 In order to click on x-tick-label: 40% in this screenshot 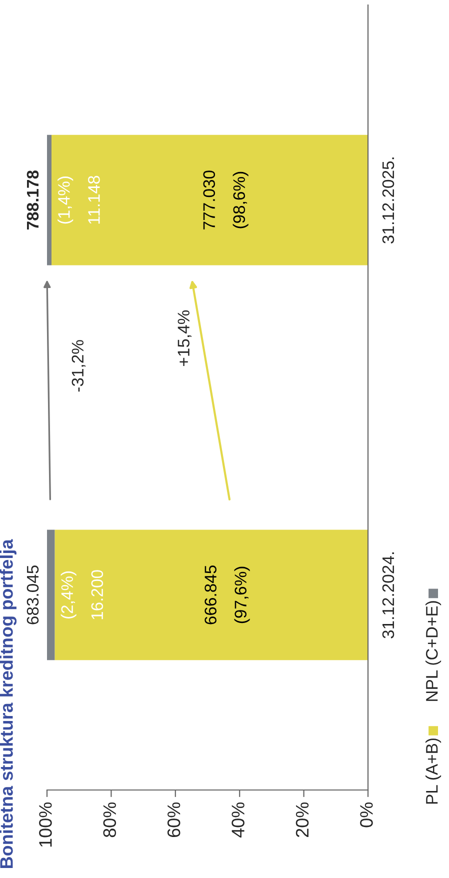, I will do `click(238, 820)`.